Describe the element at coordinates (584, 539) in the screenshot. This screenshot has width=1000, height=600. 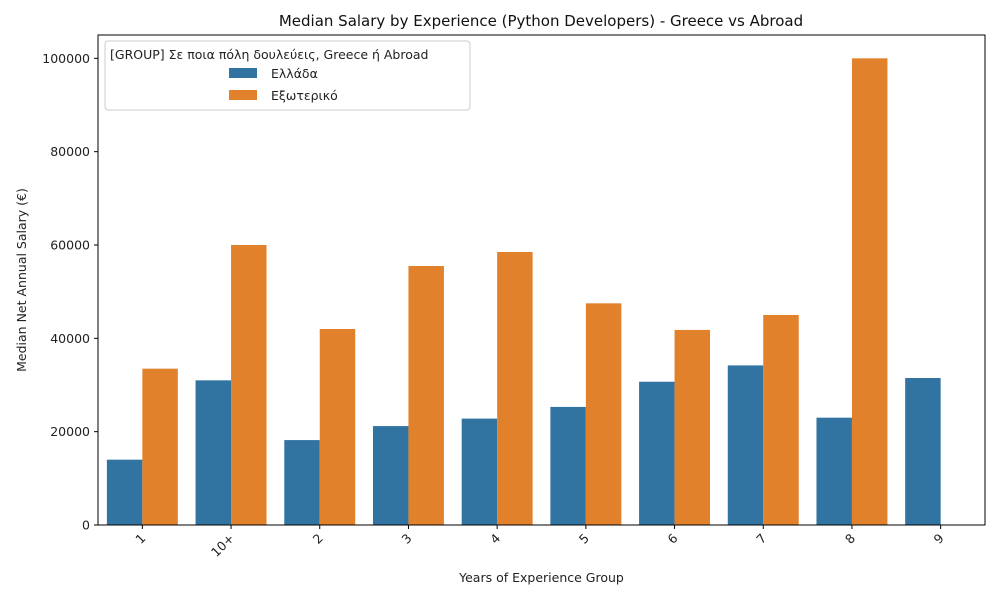
I see `x-tick-label: 5` at that location.